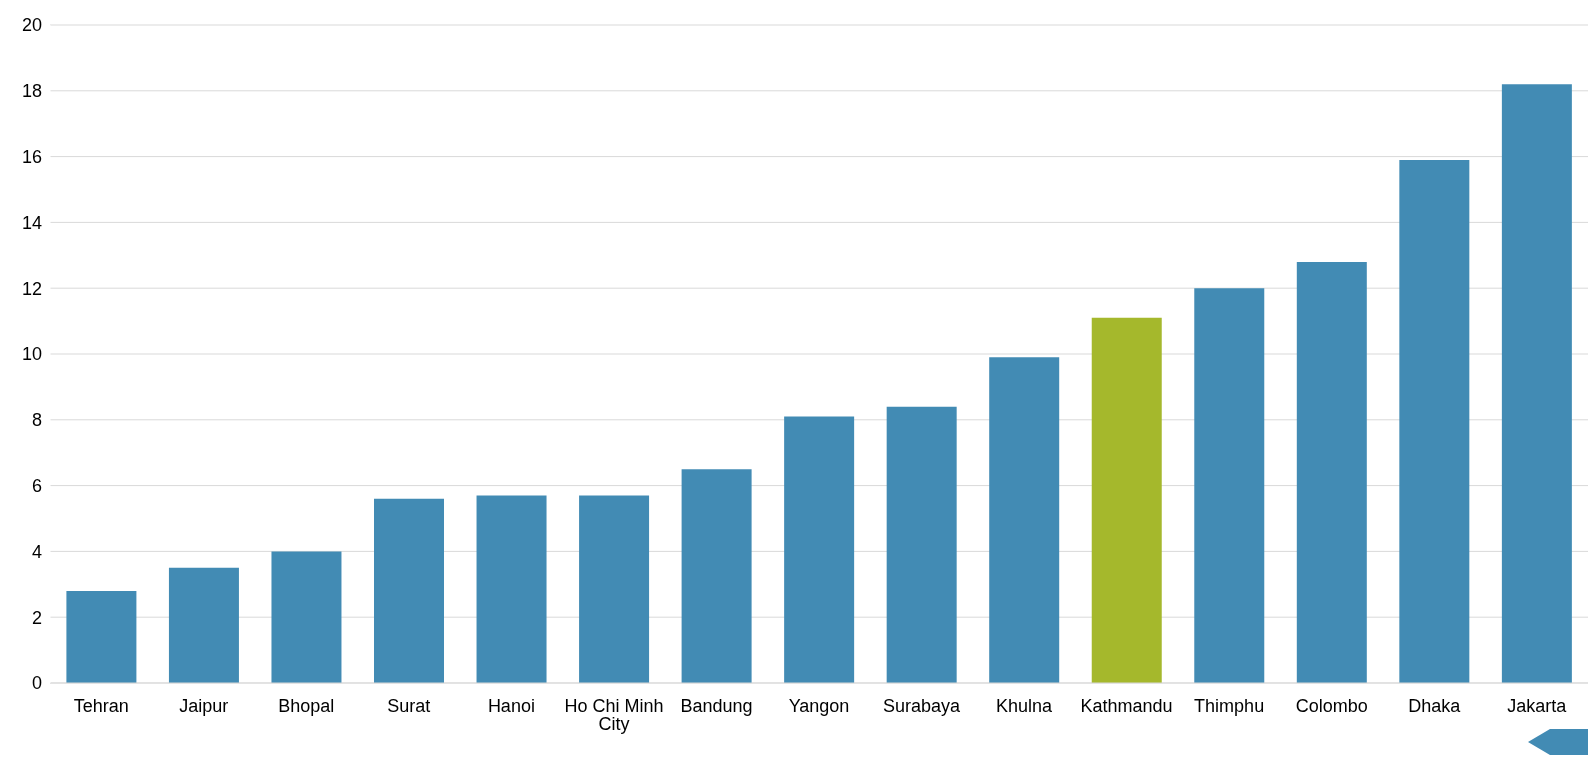  I want to click on y-tick-label: 18, so click(31, 91).